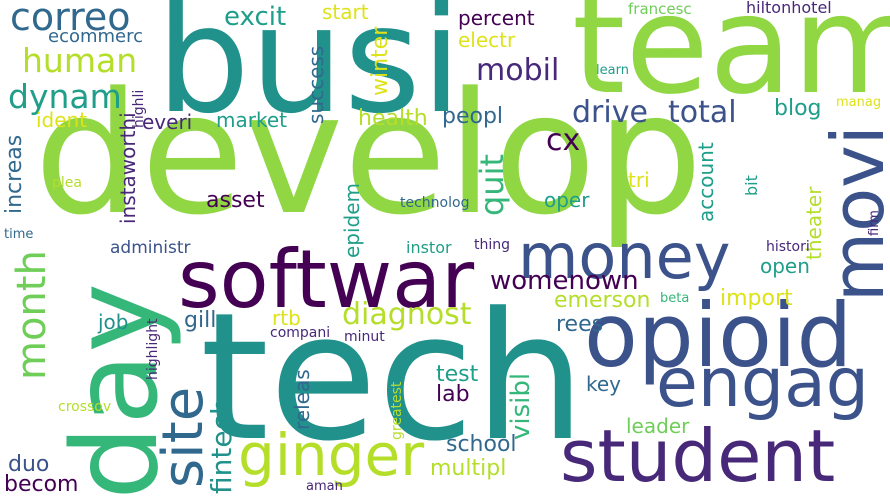 This screenshot has width=890, height=501. What do you see at coordinates (200, 320) in the screenshot?
I see `word-gill: gill` at bounding box center [200, 320].